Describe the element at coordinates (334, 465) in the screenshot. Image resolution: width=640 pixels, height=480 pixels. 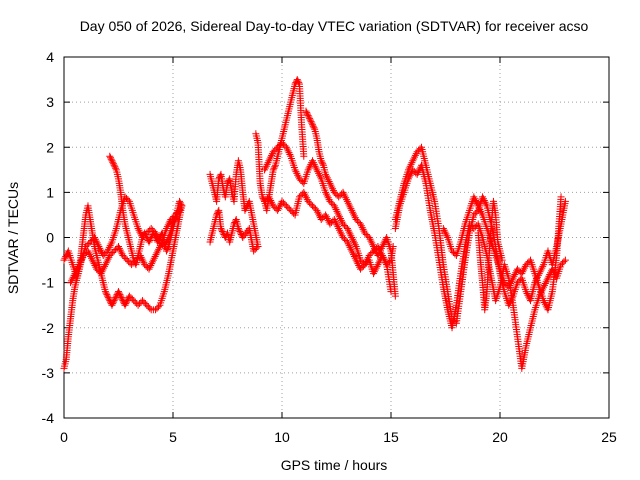
I see `x-axis-label: GPS time / hours` at that location.